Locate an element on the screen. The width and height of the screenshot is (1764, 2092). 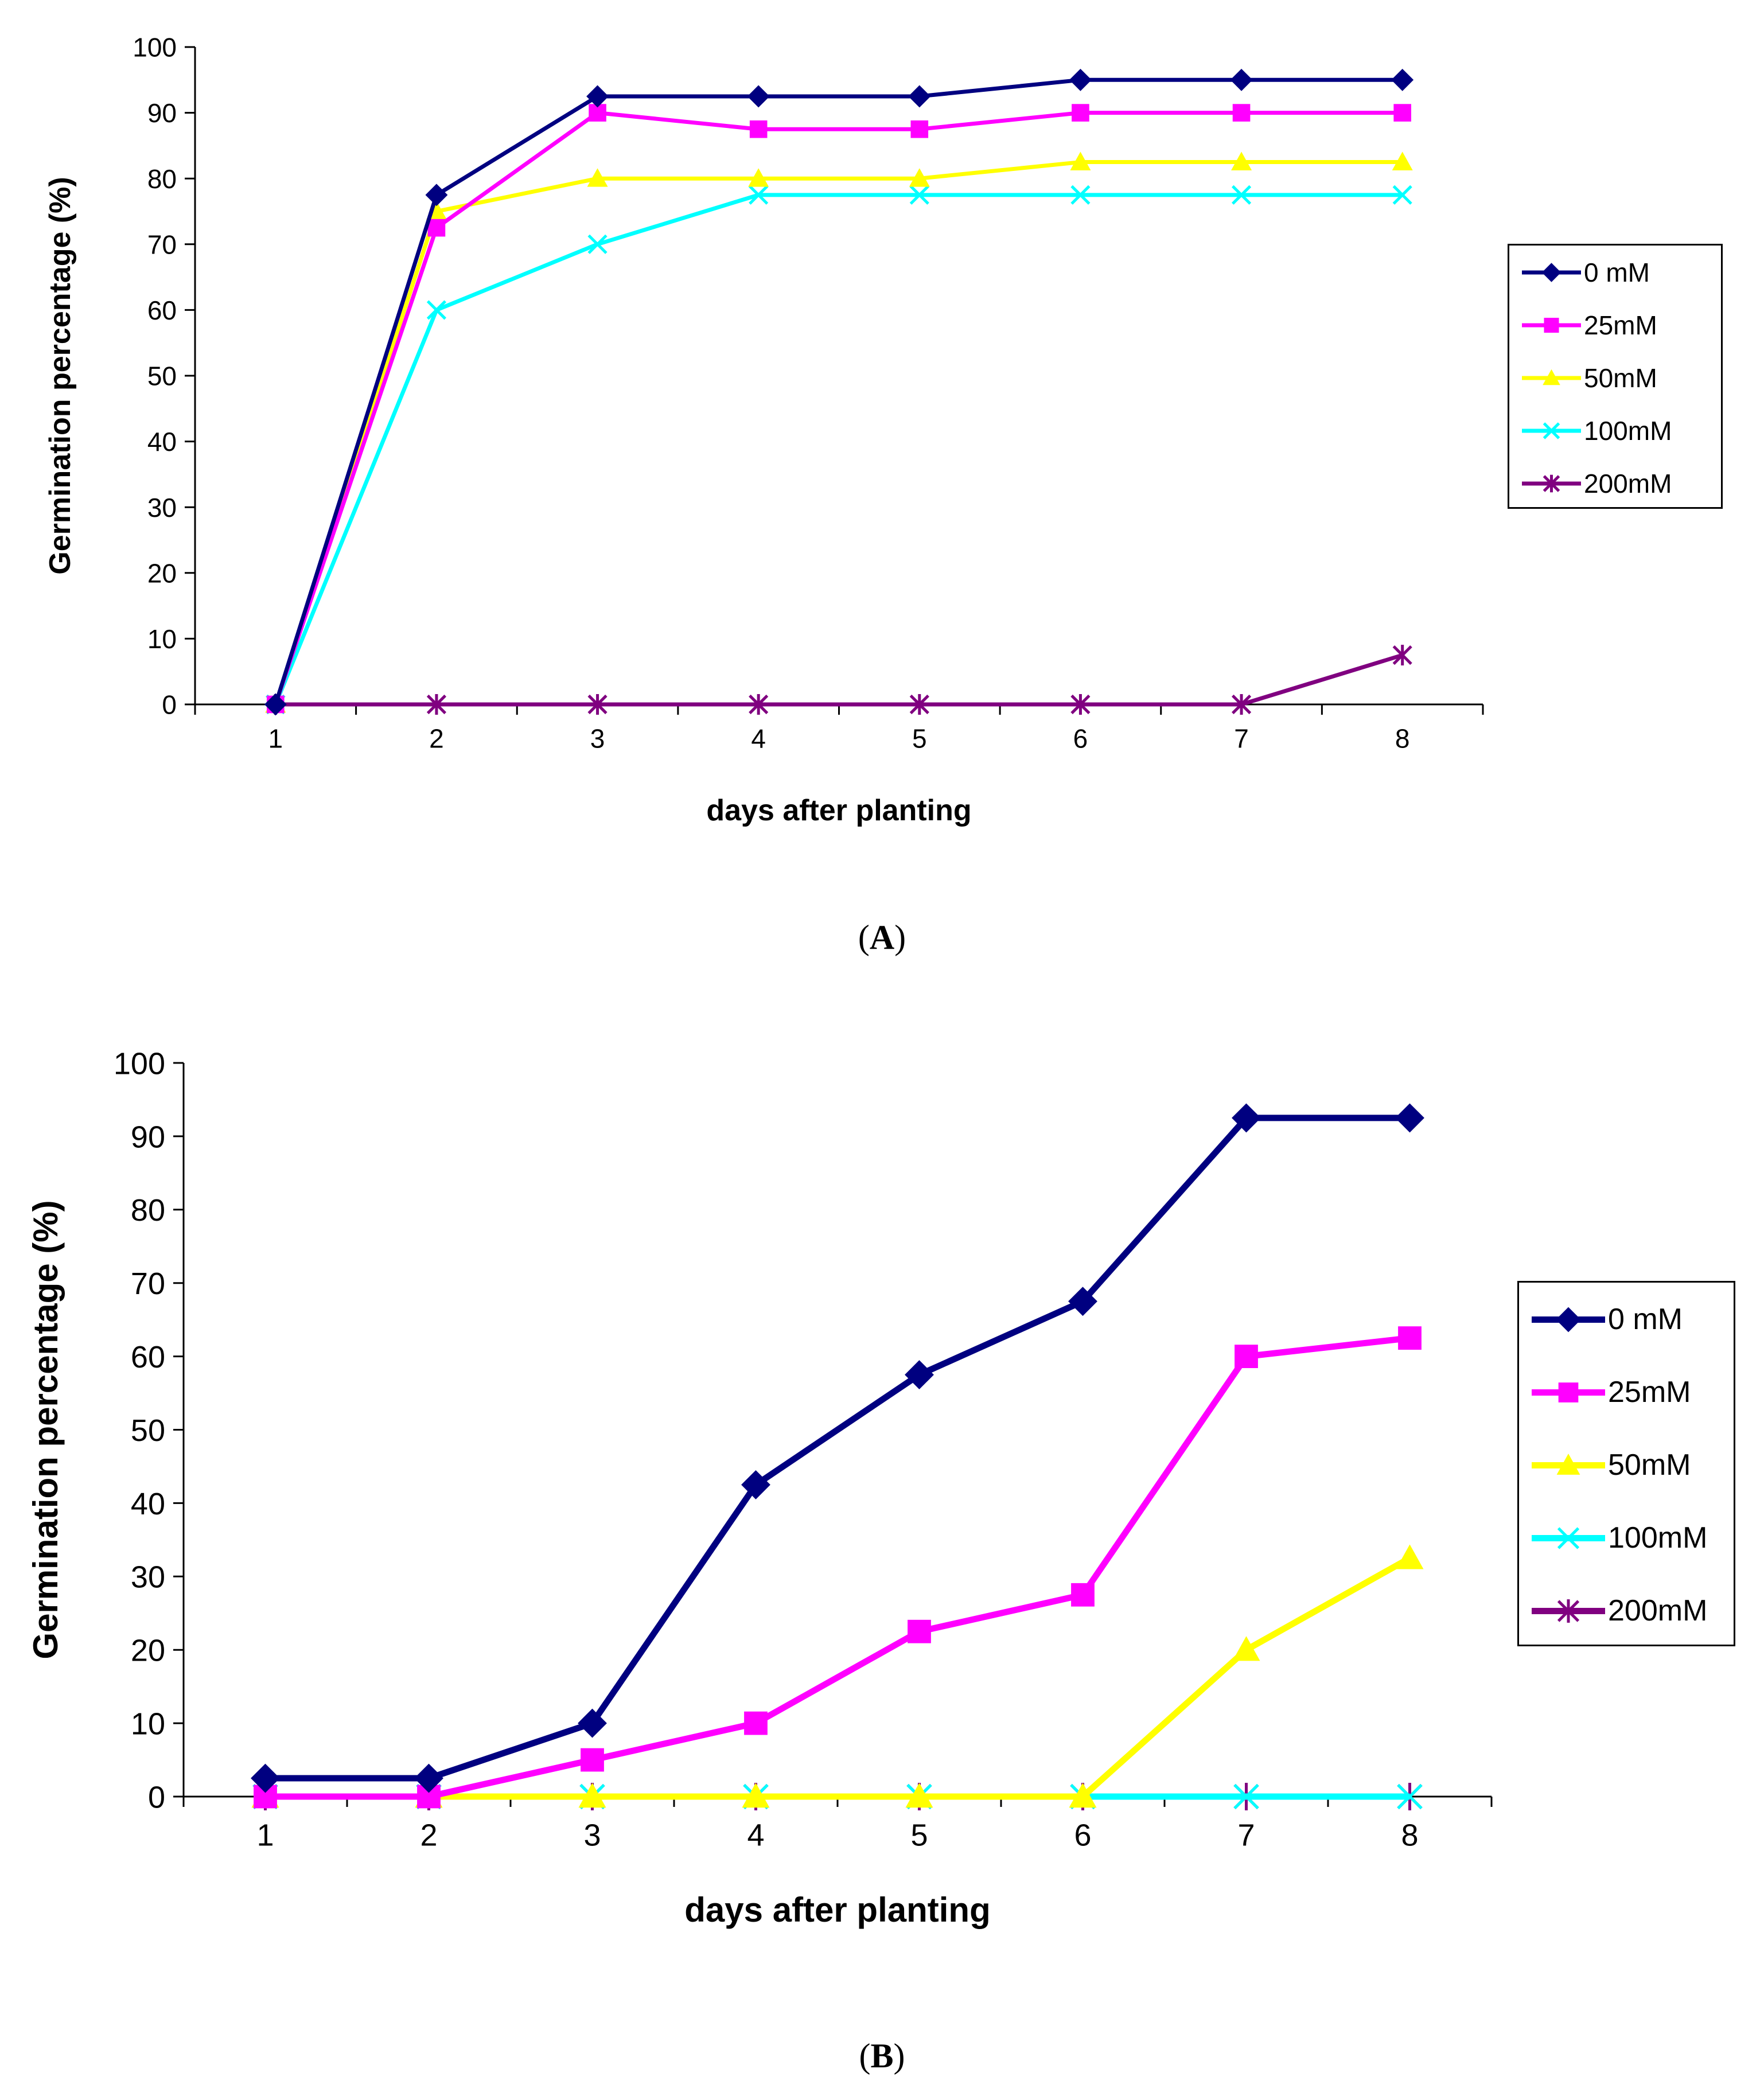
series-200mm is located at coordinates (839, 680).